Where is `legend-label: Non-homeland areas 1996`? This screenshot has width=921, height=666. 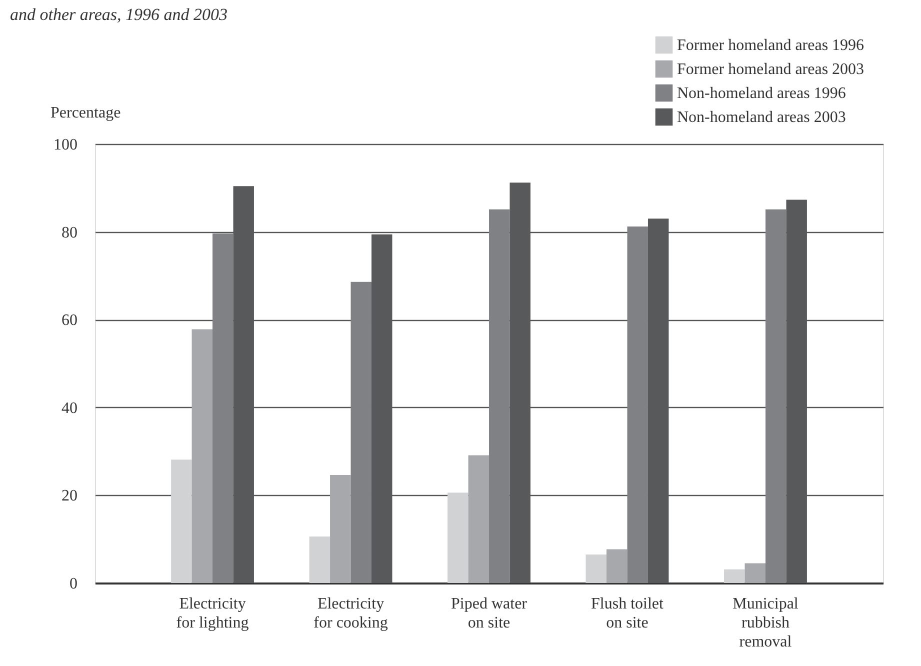 legend-label: Non-homeland areas 1996 is located at coordinates (761, 93).